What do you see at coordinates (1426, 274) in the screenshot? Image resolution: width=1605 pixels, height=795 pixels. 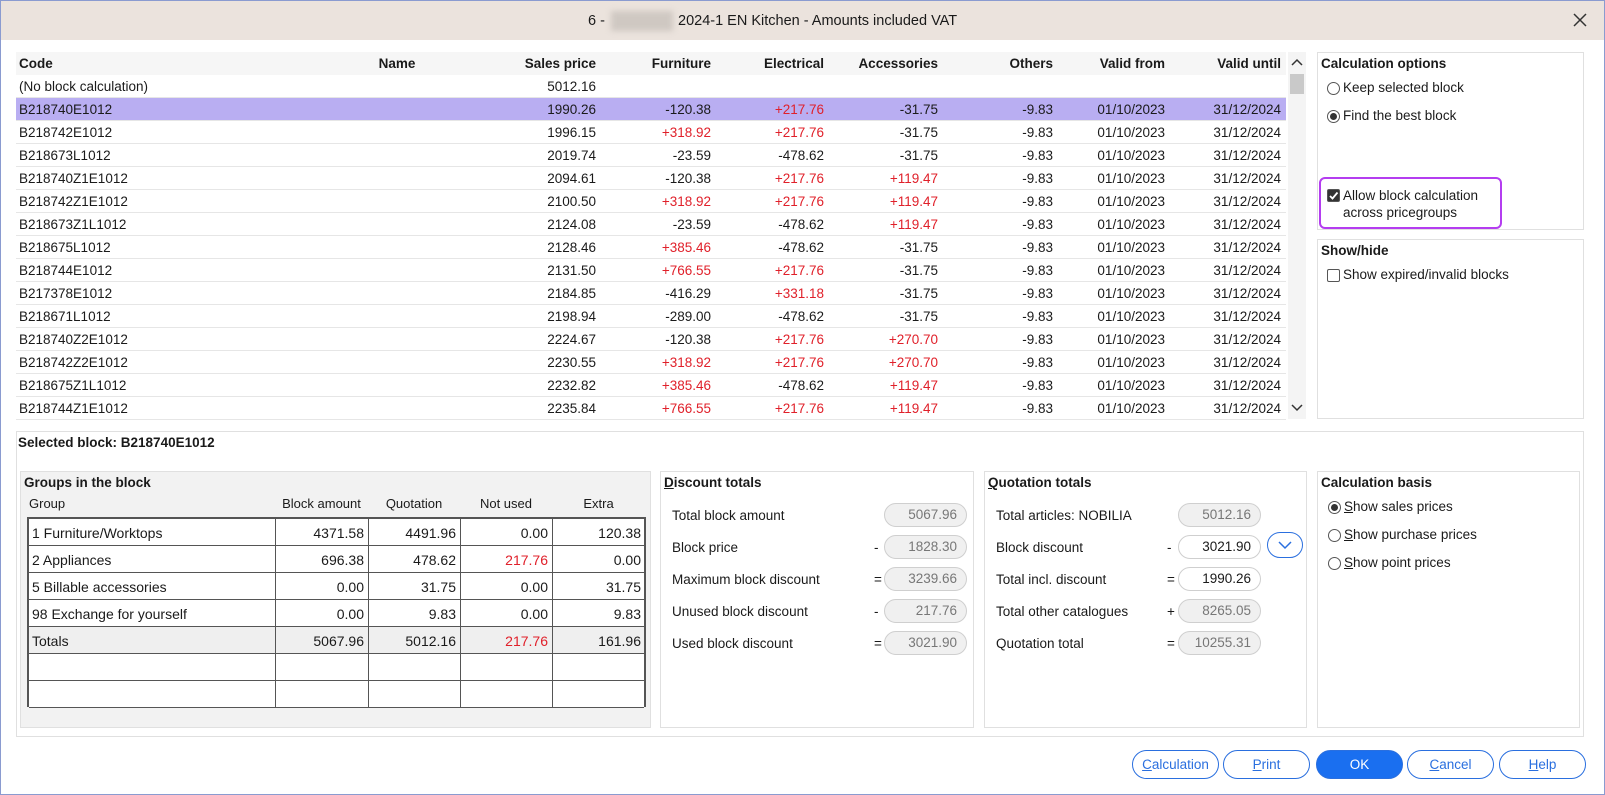 I see `checkbox-label: Show expired/invalid blocks` at bounding box center [1426, 274].